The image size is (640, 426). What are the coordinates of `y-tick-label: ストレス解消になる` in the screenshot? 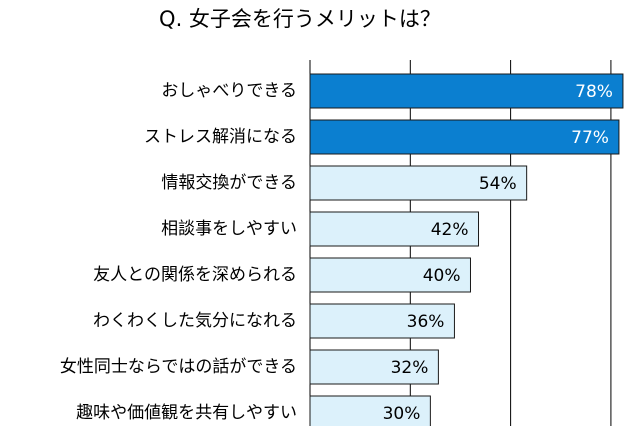 It's located at (220, 137).